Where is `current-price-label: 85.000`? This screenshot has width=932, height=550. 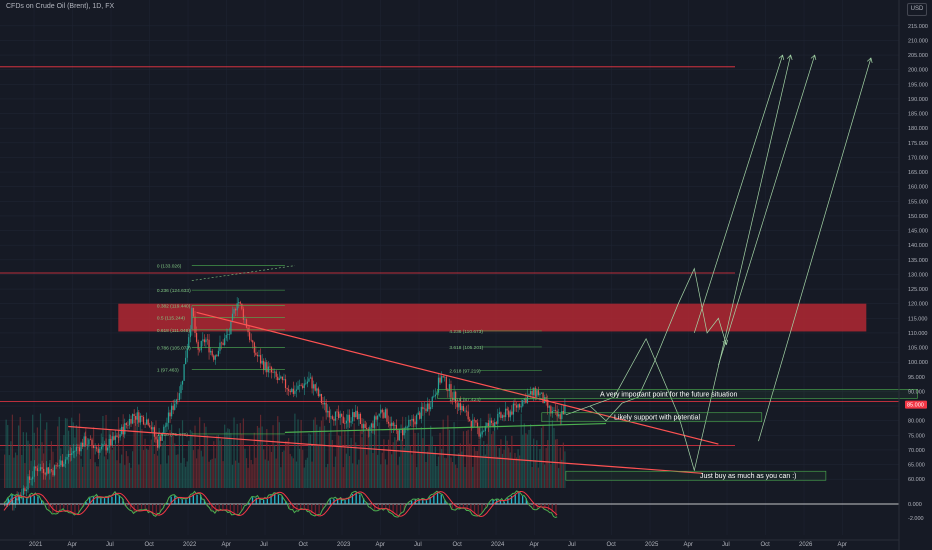 current-price-label: 85.000 is located at coordinates (915, 406).